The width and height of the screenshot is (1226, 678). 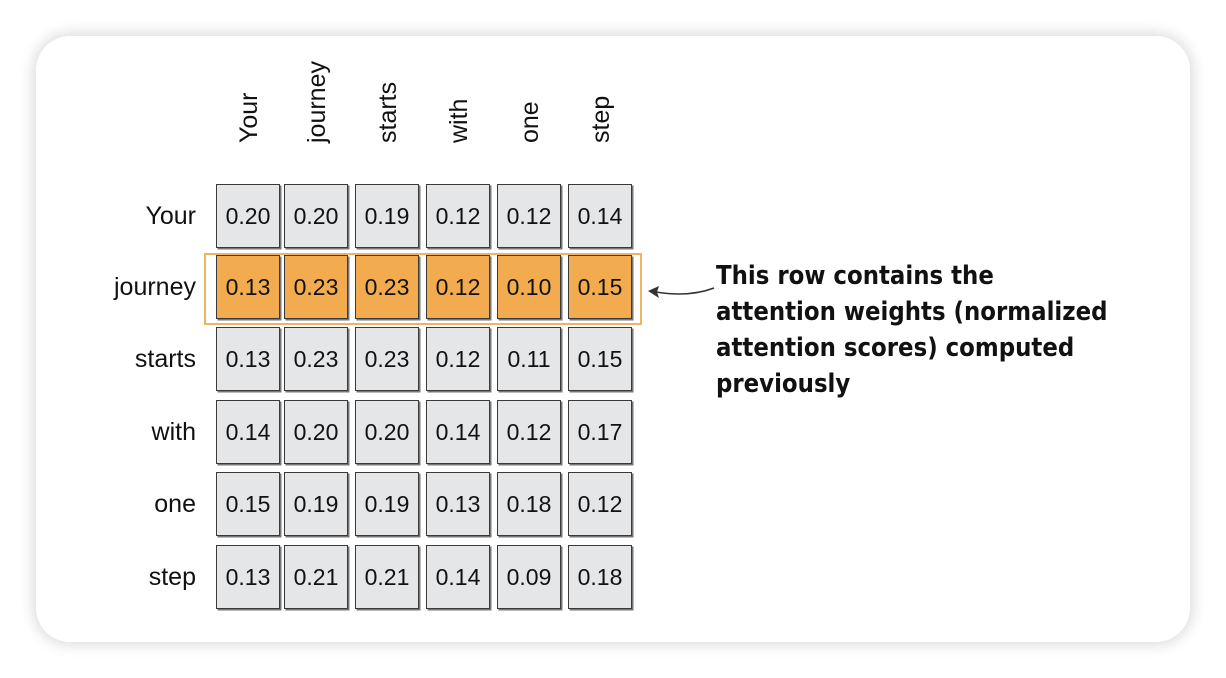 I want to click on column-header: step, so click(x=601, y=107).